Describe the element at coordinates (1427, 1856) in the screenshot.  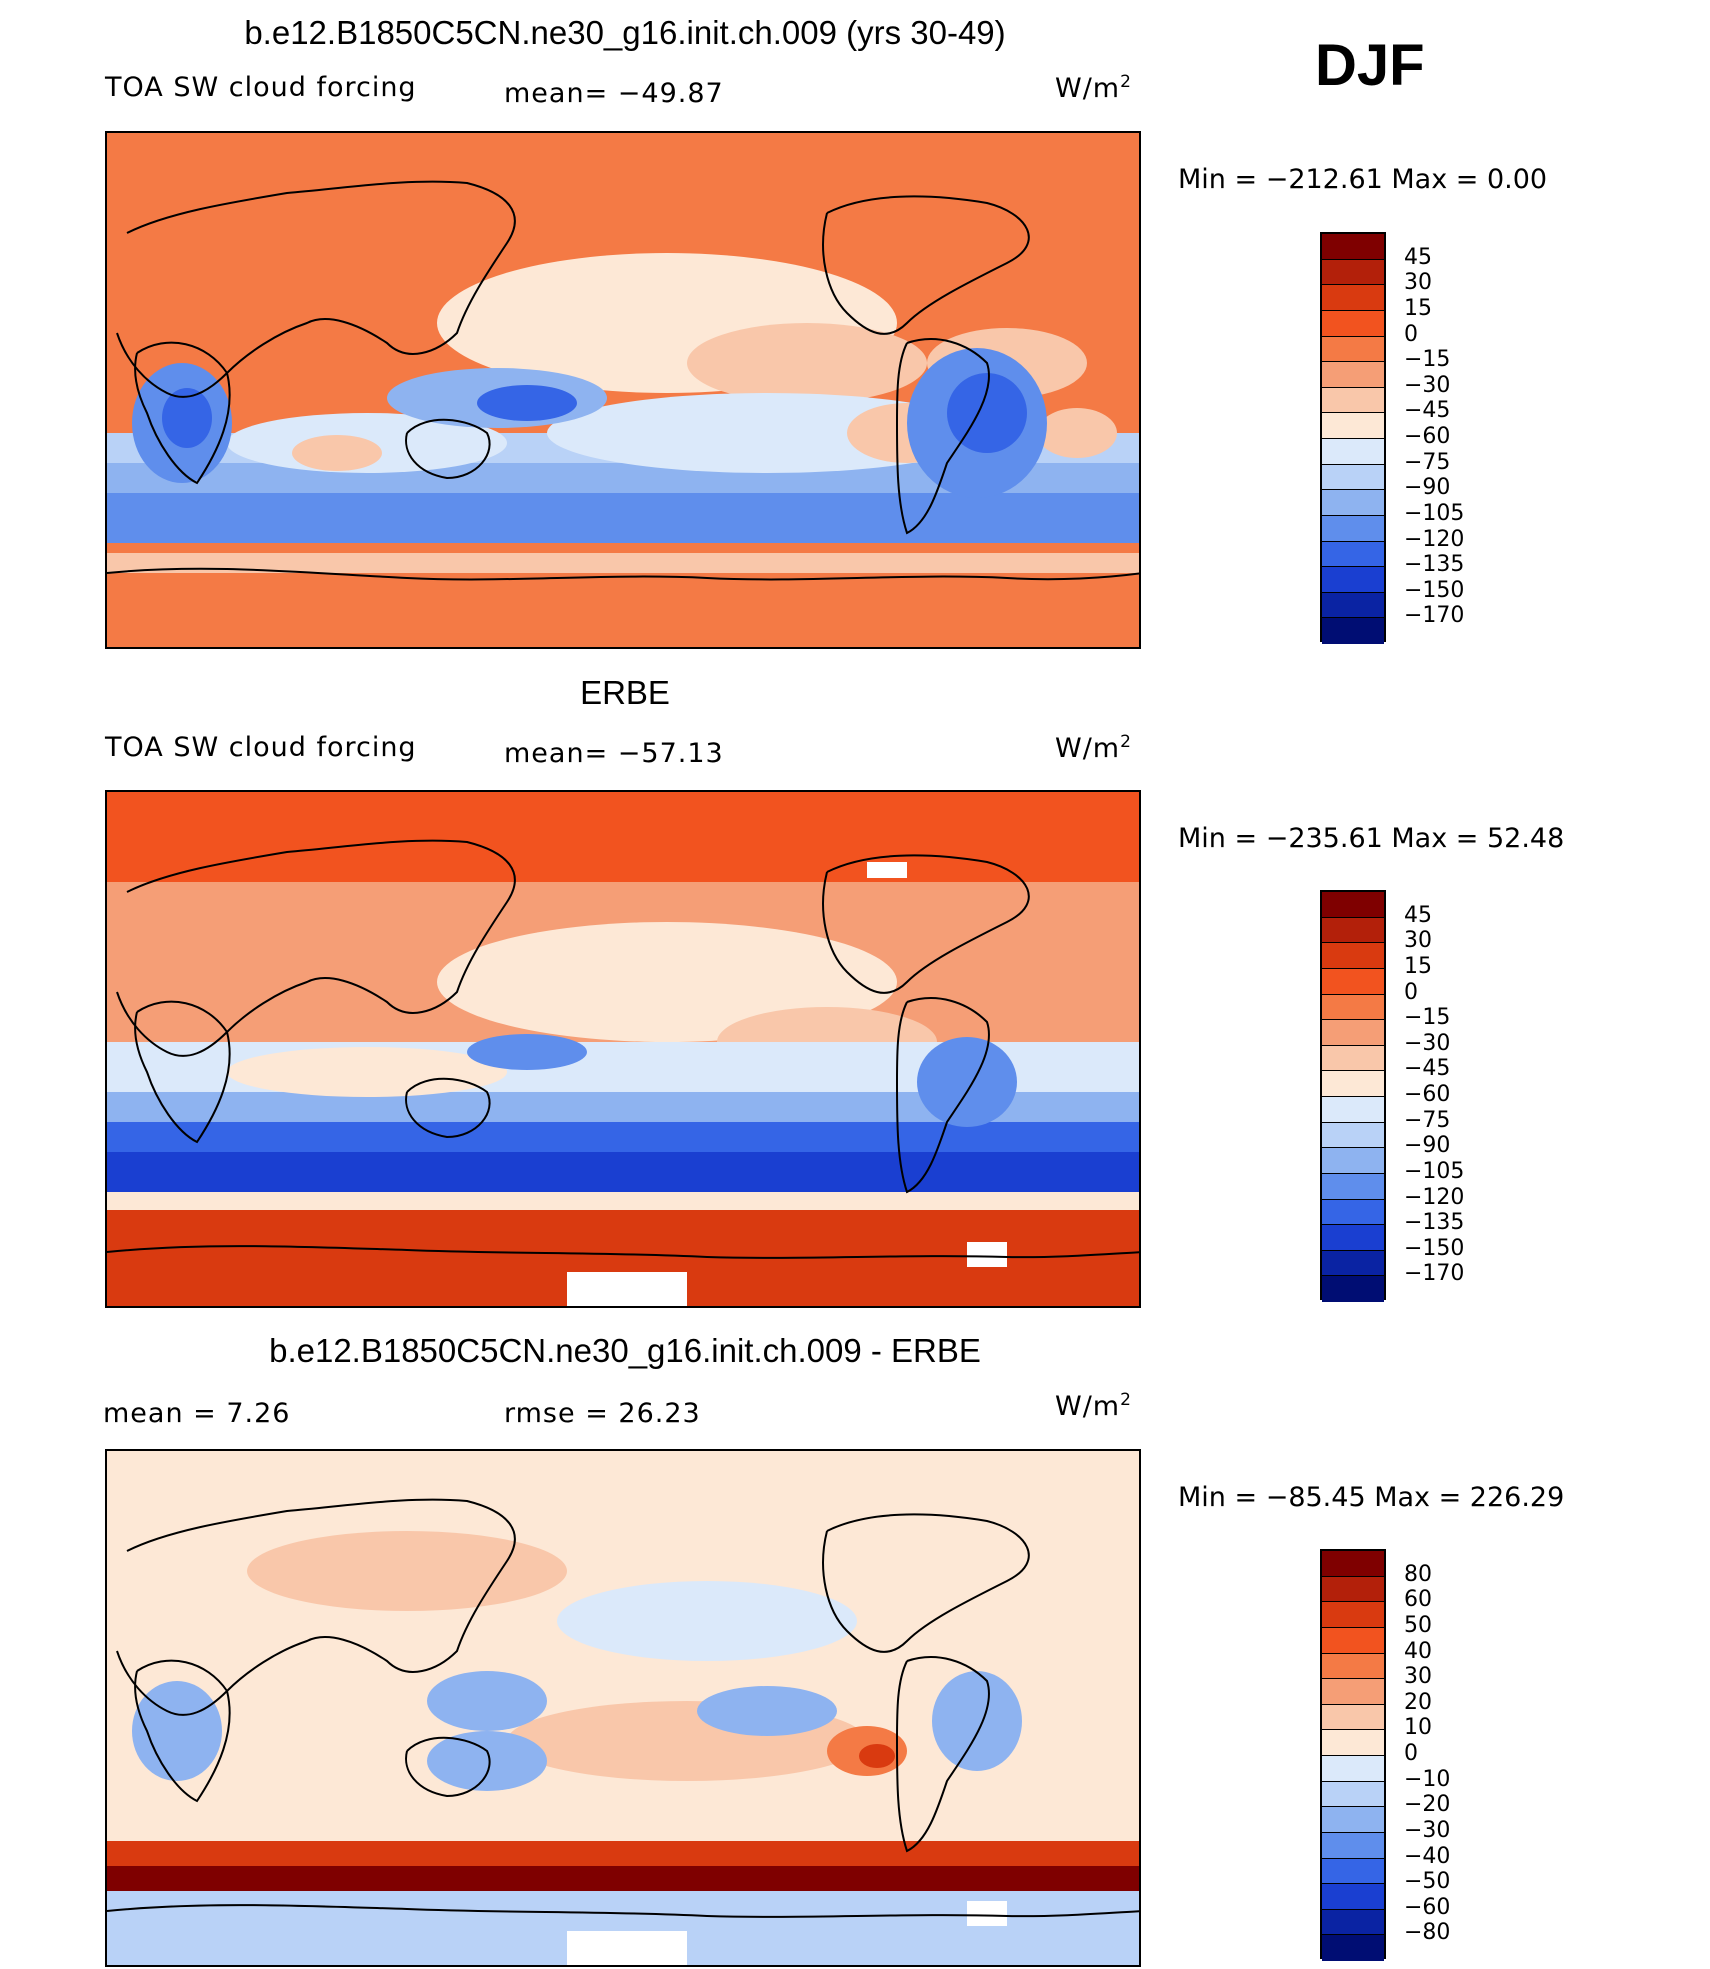
I see `colorbar-tick-label: −40` at that location.